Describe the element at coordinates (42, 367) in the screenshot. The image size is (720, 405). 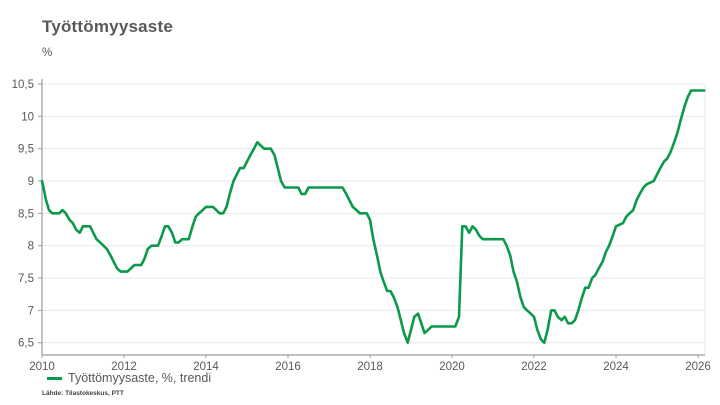
I see `x-tick-label: 2010` at that location.